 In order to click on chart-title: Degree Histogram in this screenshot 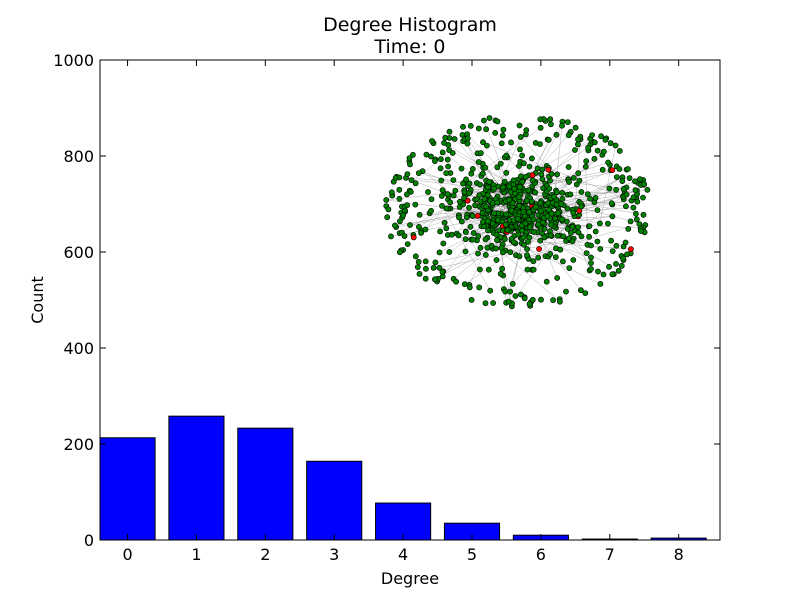, I will do `click(410, 25)`.